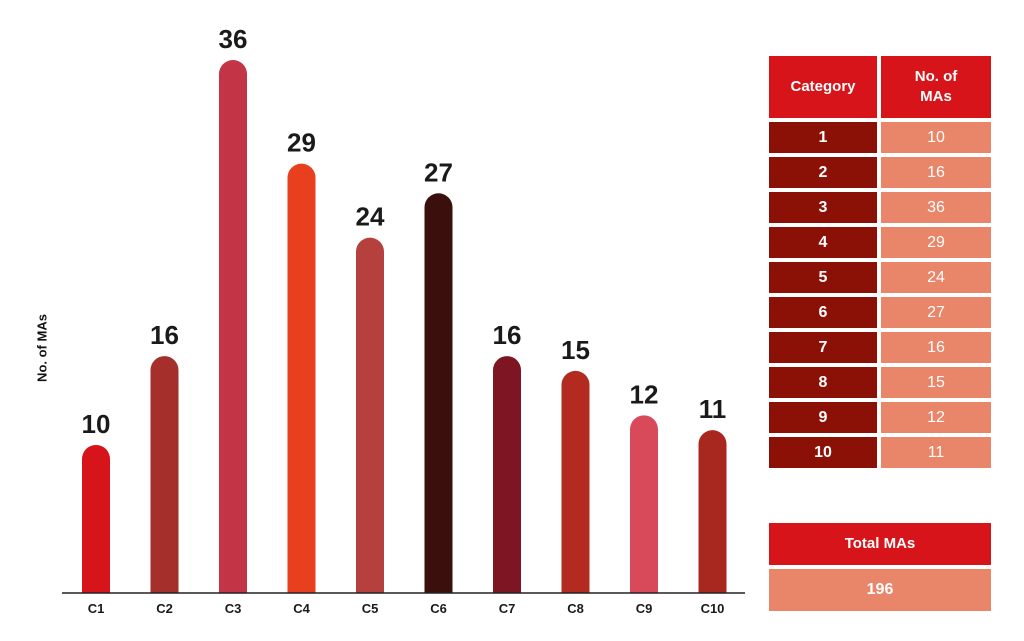 The height and width of the screenshot is (641, 1024). Describe the element at coordinates (936, 207) in the screenshot. I see `count-cell: 36` at that location.